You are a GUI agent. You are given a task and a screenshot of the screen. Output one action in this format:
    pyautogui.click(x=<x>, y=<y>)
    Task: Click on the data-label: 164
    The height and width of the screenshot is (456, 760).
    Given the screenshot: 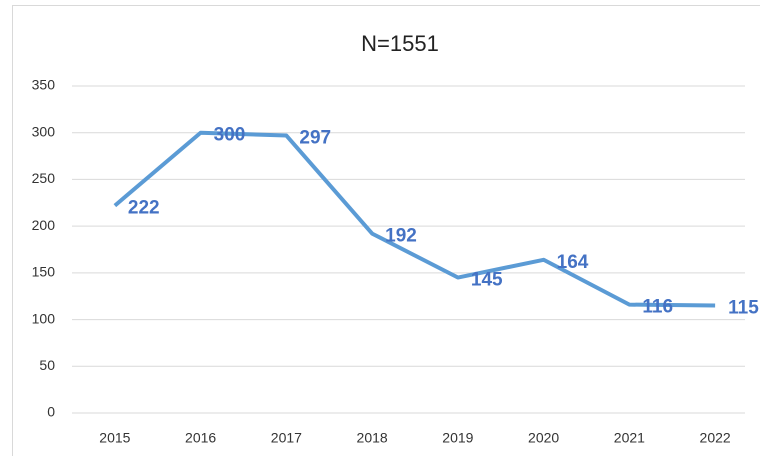 What is the action you would take?
    pyautogui.click(x=573, y=262)
    